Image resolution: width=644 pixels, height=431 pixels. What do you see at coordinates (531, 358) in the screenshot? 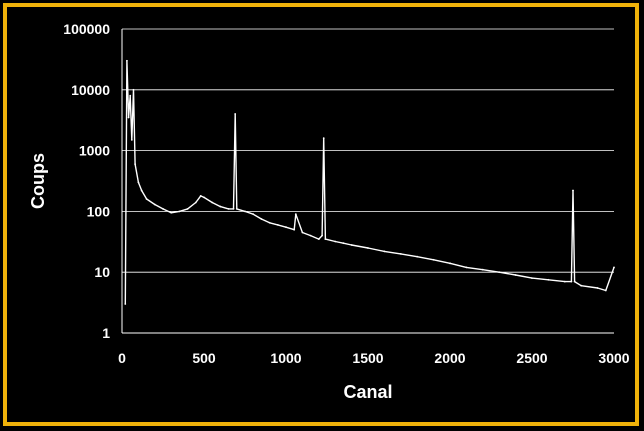
I see `x-tick-label: 2500` at bounding box center [531, 358].